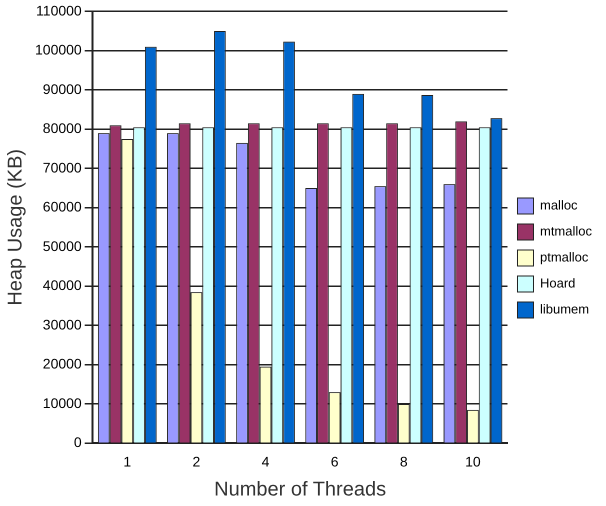  Describe the element at coordinates (127, 461) in the screenshot. I see `x-tick-label: 1` at that location.